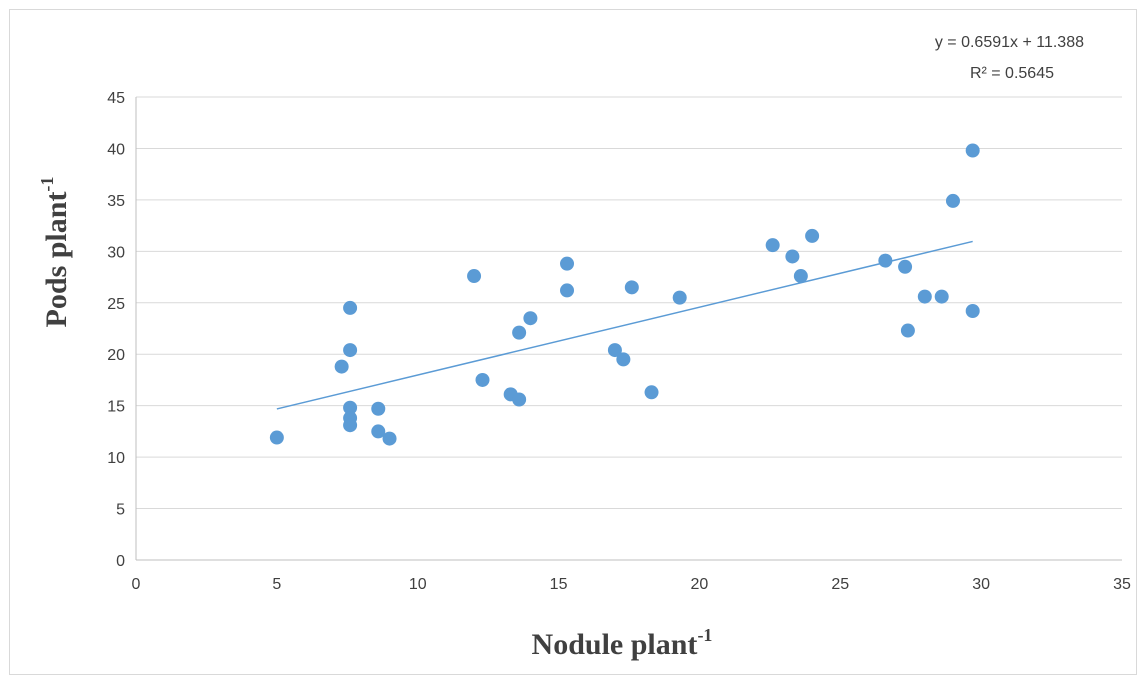  What do you see at coordinates (615, 644) in the screenshot?
I see `x-axis-title-base: Nodule plant` at bounding box center [615, 644].